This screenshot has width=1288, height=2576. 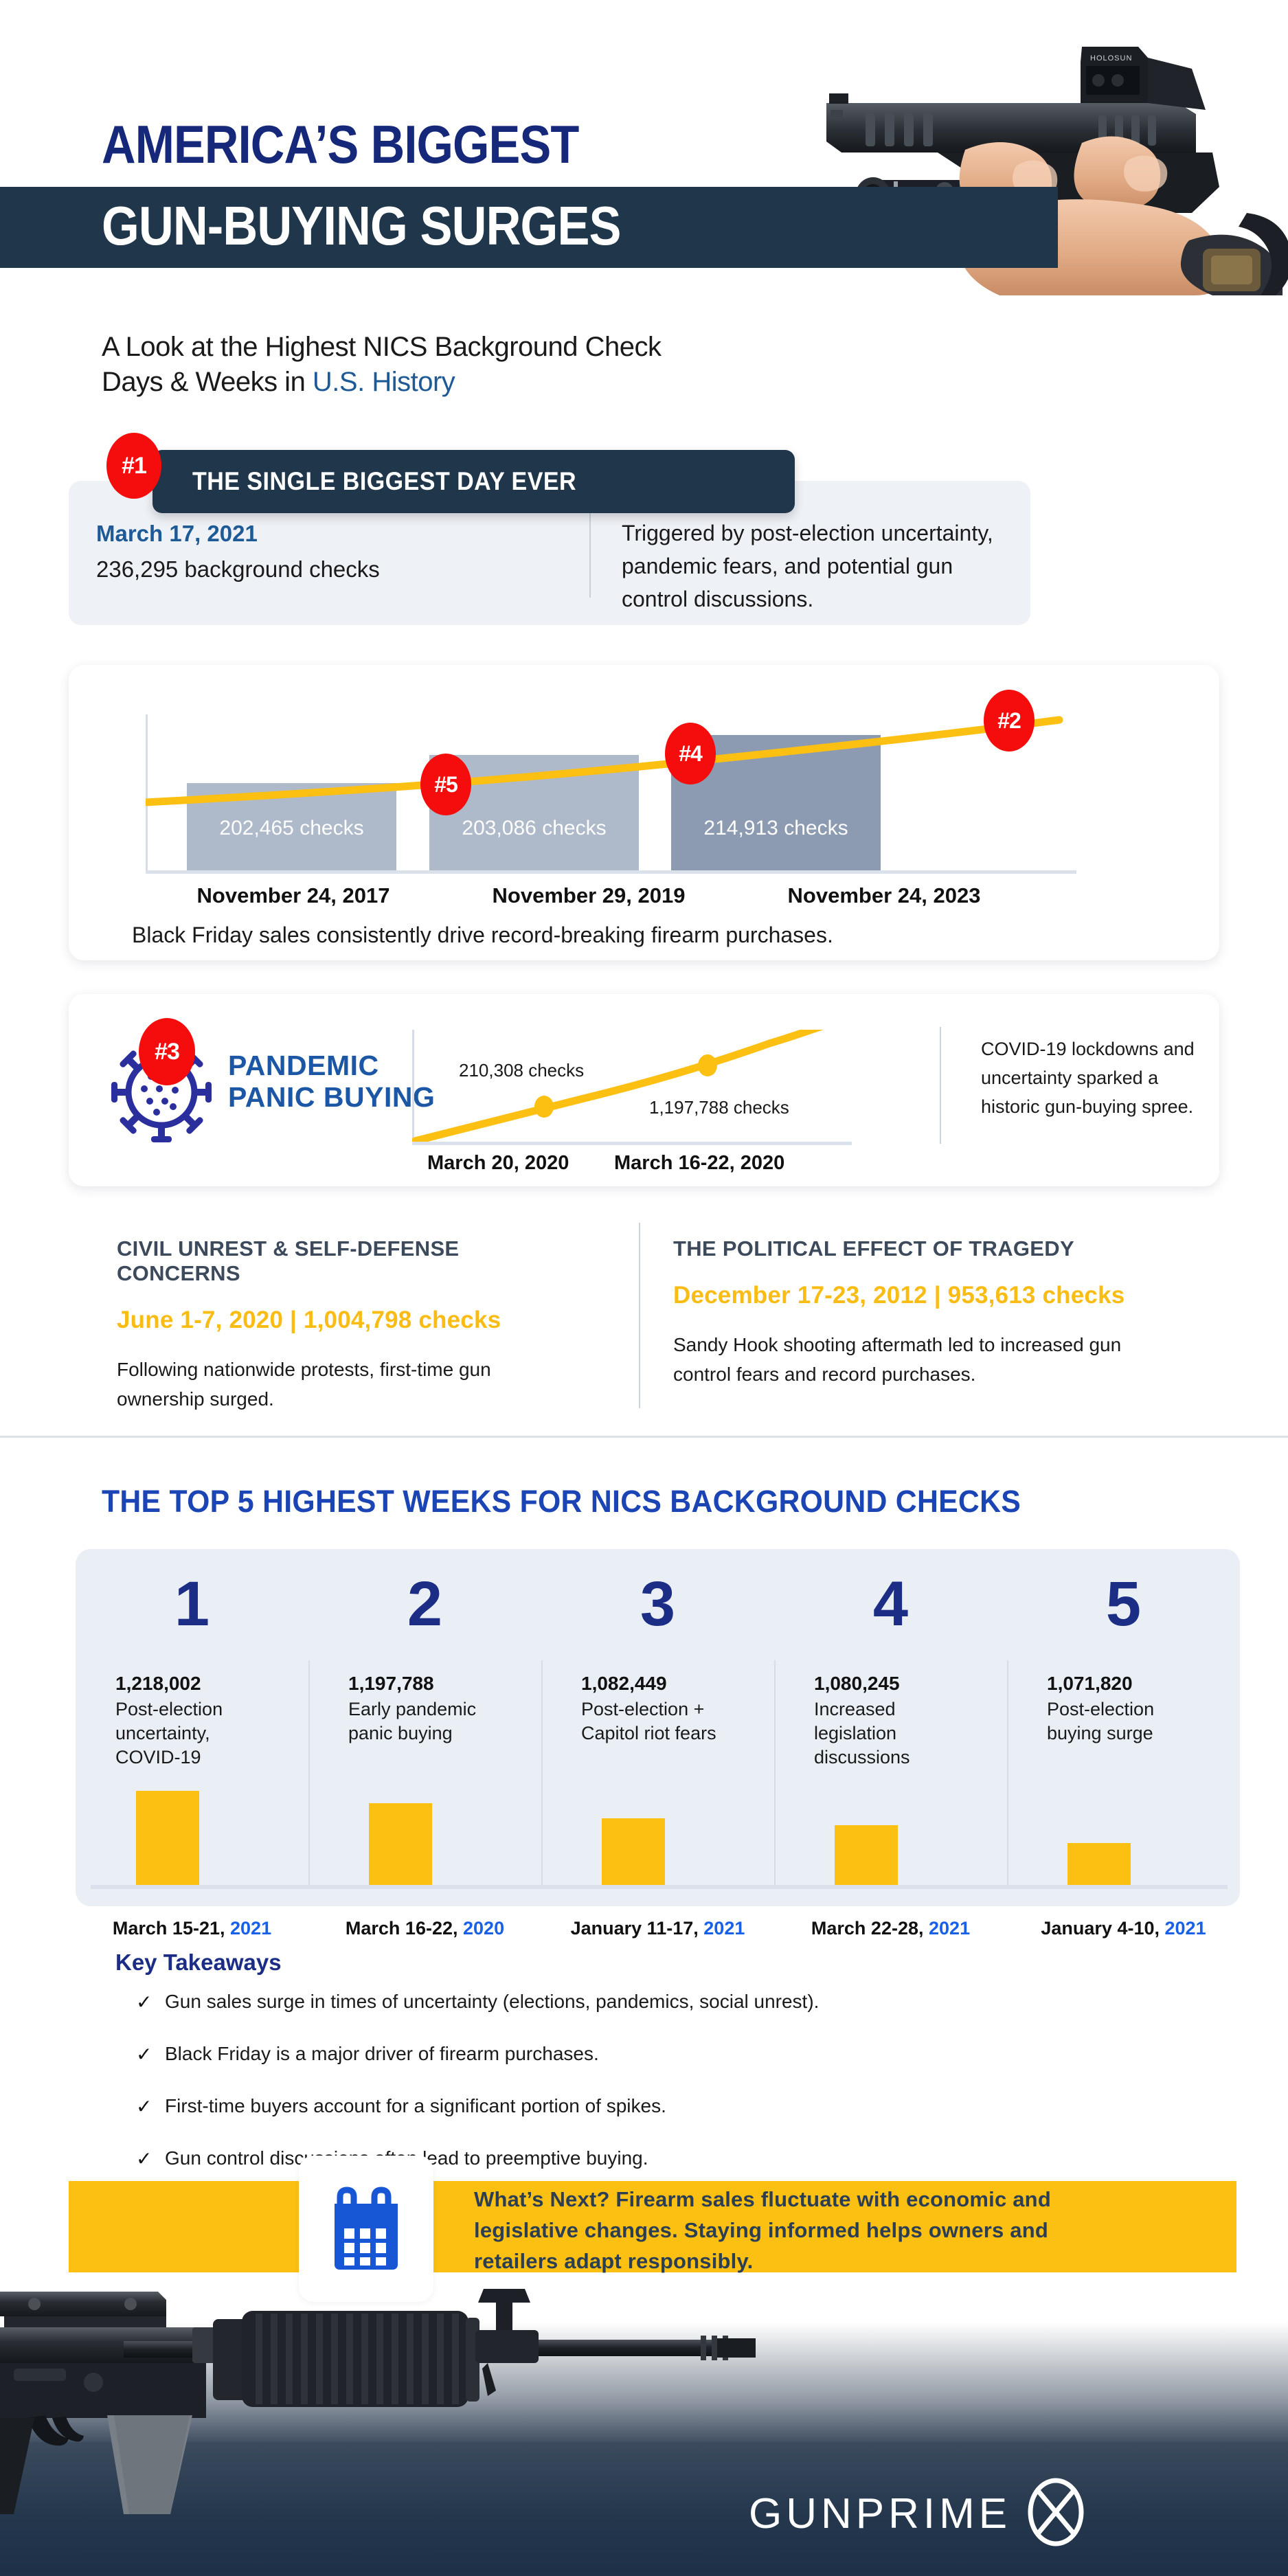 What do you see at coordinates (634, 1928) in the screenshot?
I see `date-month-3: January 11-17,` at bounding box center [634, 1928].